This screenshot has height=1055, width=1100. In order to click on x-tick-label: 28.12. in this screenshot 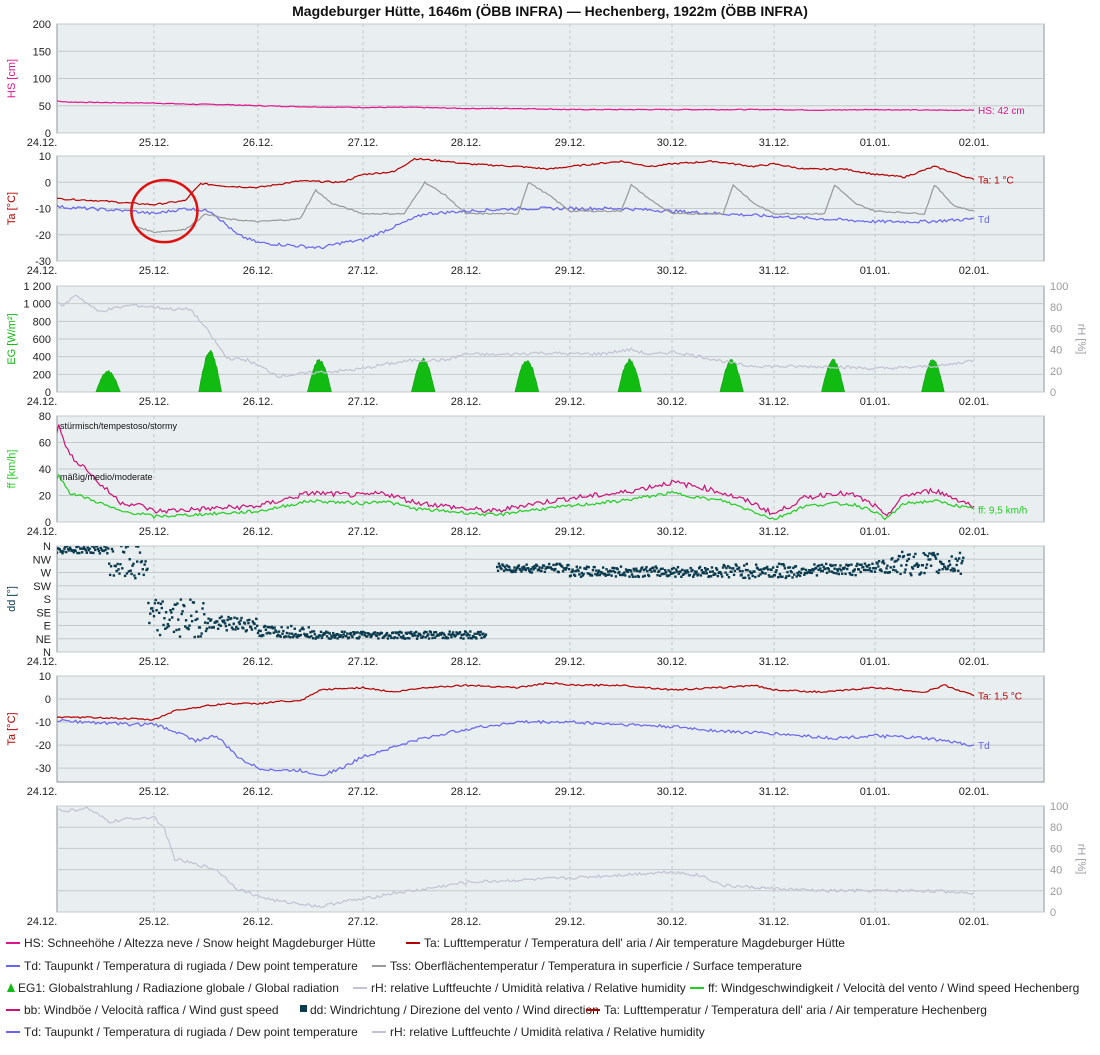, I will do `click(466, 271)`.